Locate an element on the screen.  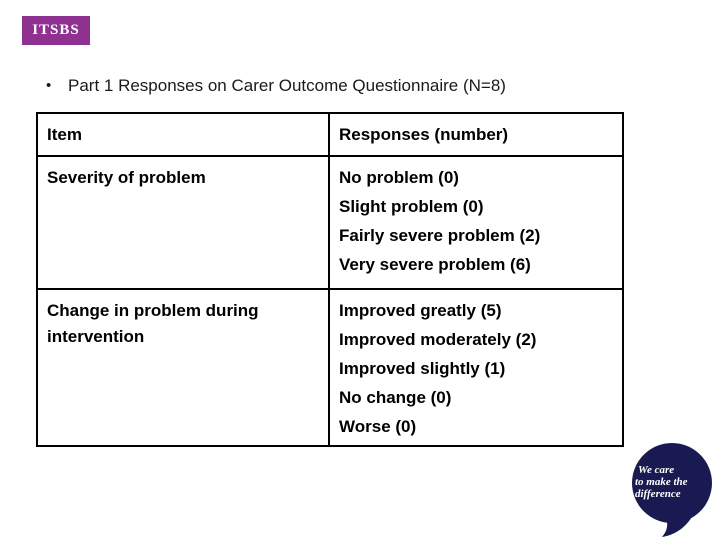
item-cell: Severity of problem is located at coordinates (183, 222).